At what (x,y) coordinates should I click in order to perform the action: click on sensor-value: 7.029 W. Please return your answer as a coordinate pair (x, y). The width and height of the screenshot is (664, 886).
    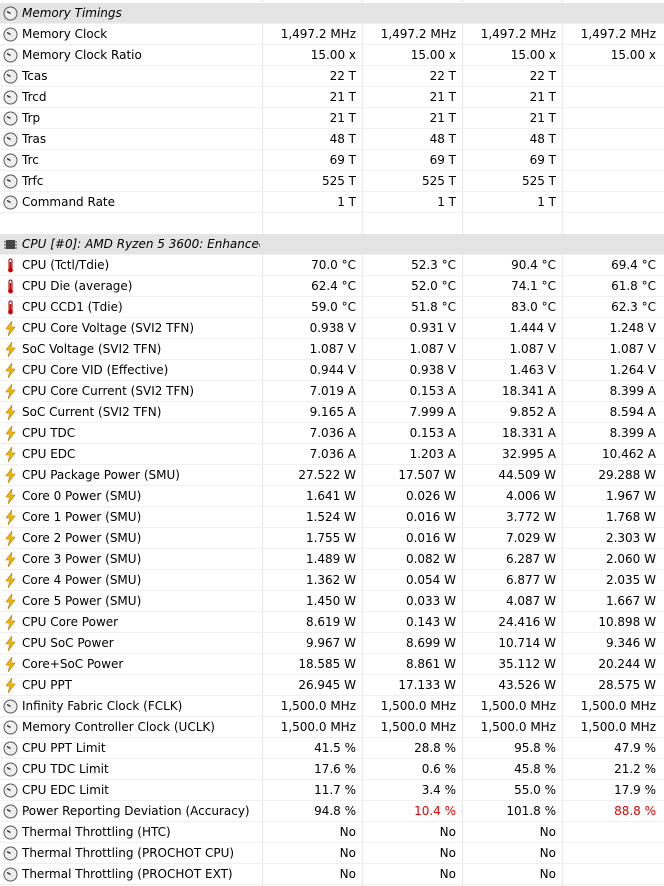
    Looking at the image, I should click on (530, 538).